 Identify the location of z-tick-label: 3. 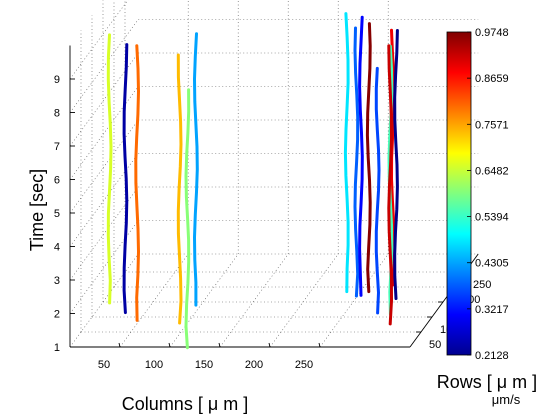
(57, 281).